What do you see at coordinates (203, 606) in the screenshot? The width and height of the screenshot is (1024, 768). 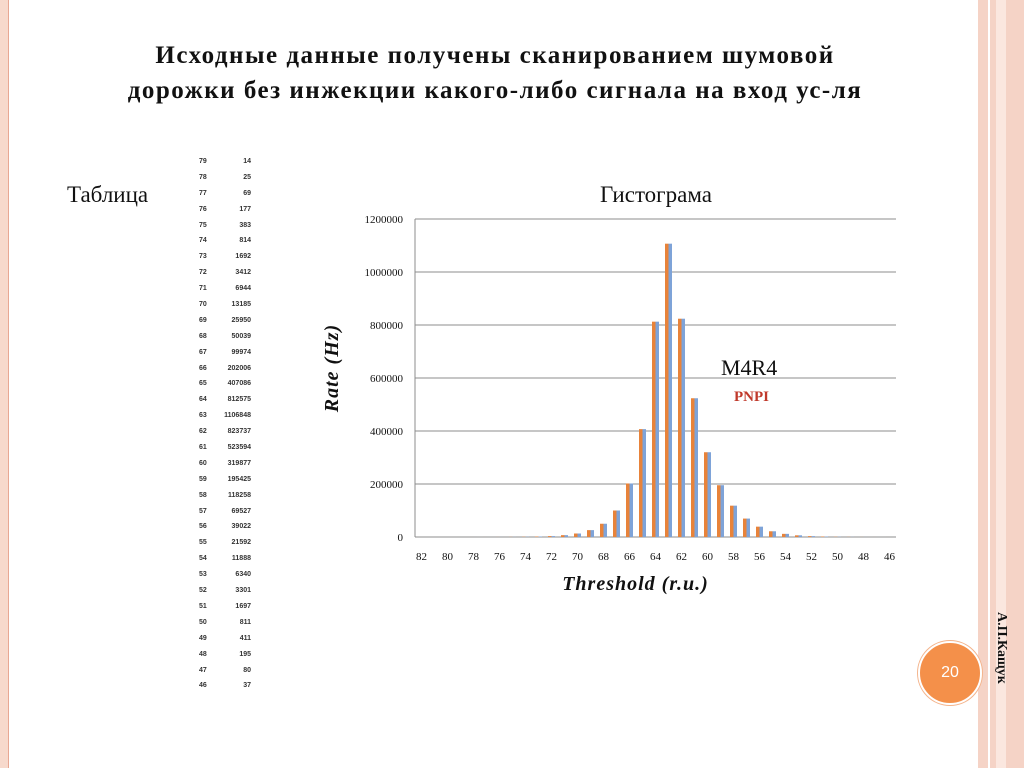 I see `table-cell-threshold: 51` at bounding box center [203, 606].